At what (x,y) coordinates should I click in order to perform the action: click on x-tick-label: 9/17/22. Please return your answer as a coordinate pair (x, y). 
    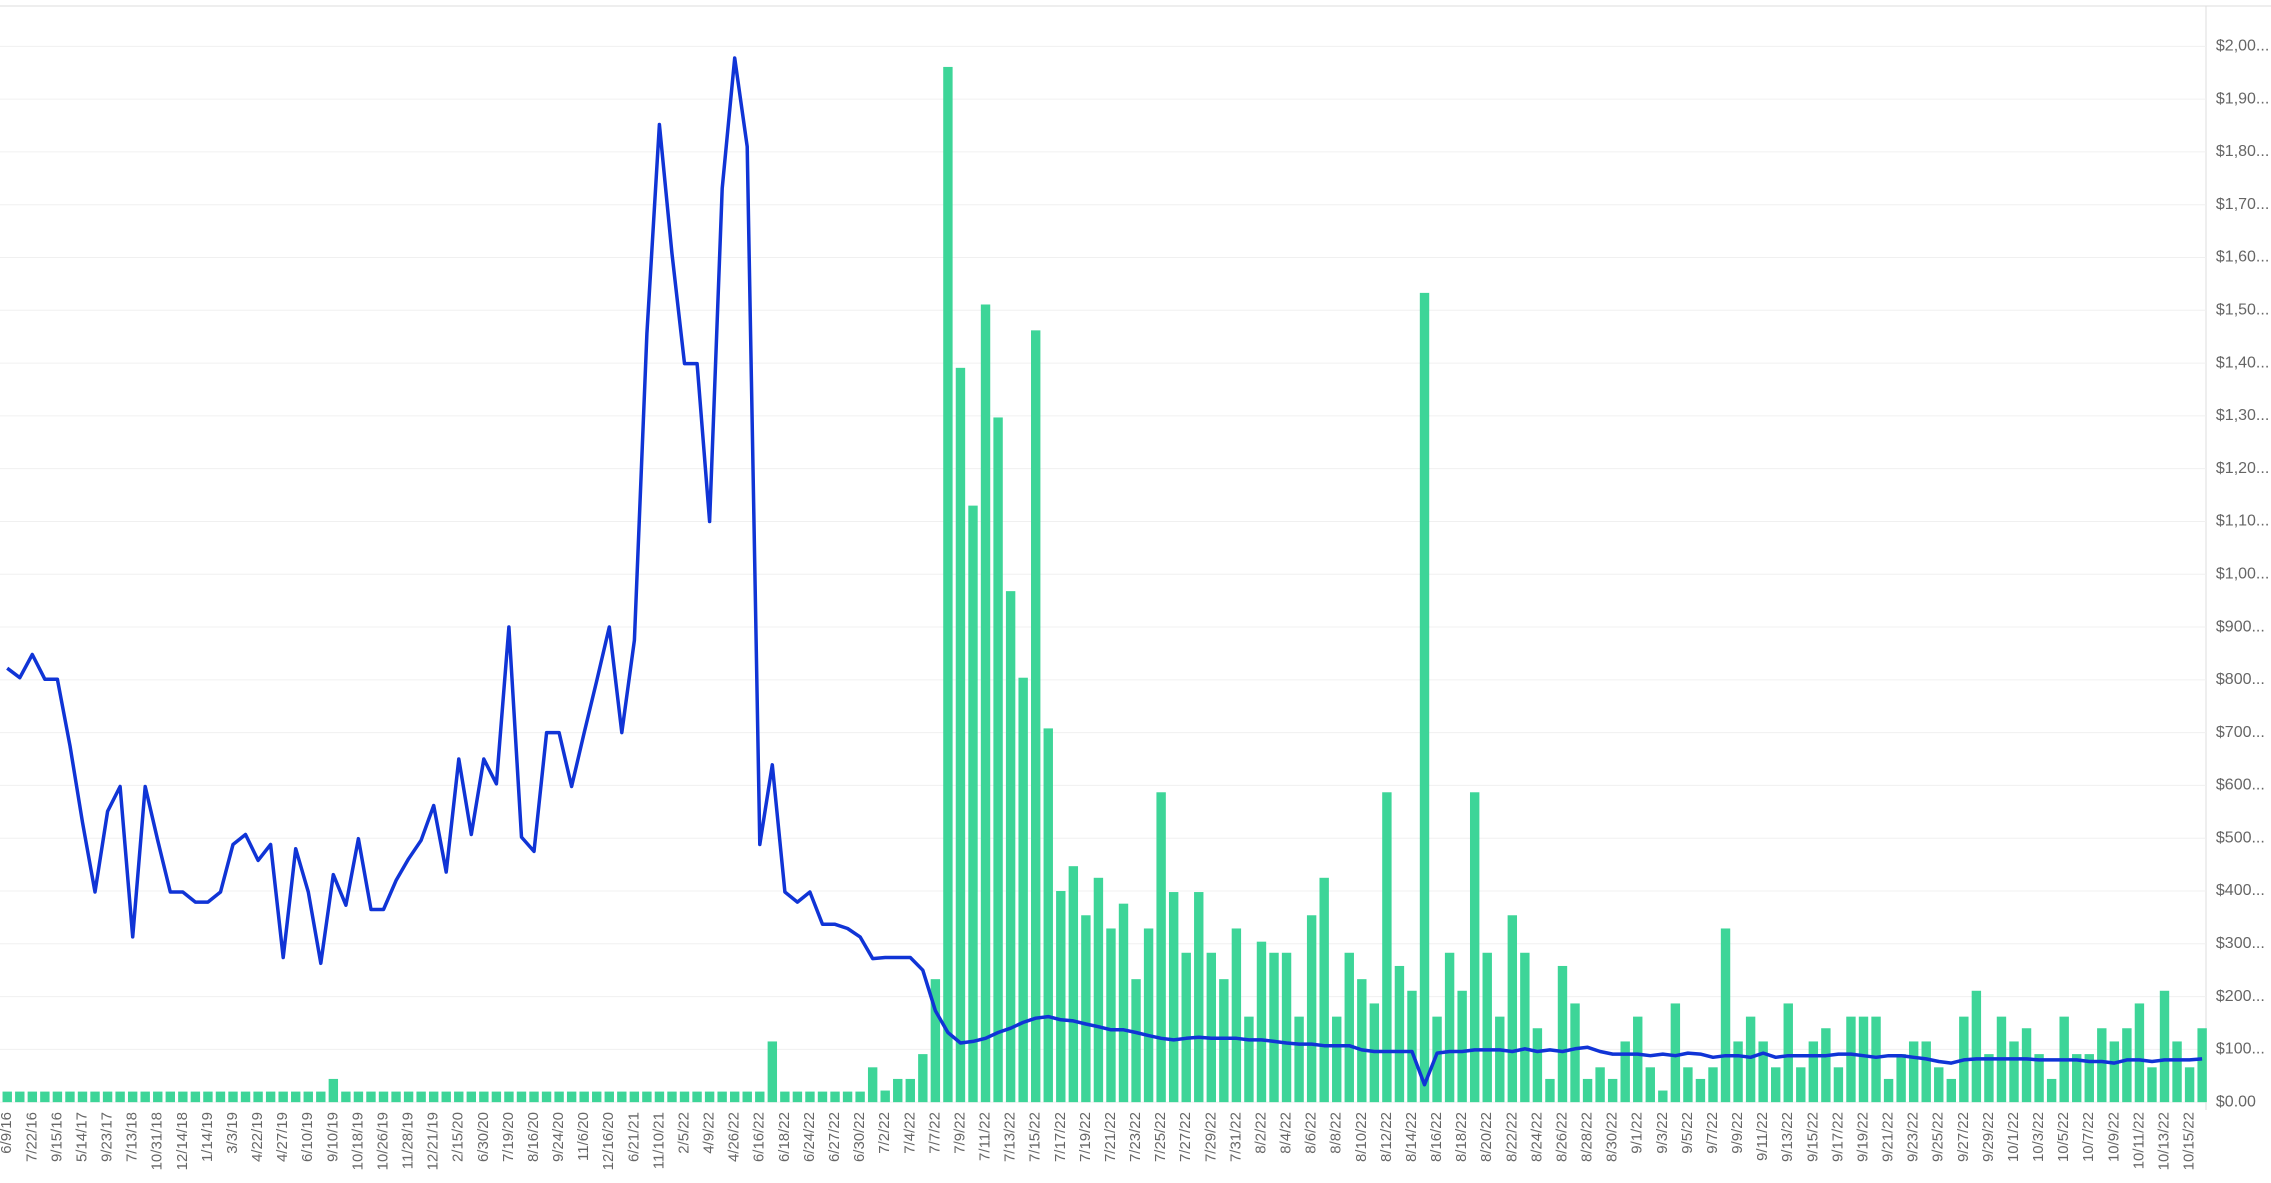
    Looking at the image, I should click on (1837, 1137).